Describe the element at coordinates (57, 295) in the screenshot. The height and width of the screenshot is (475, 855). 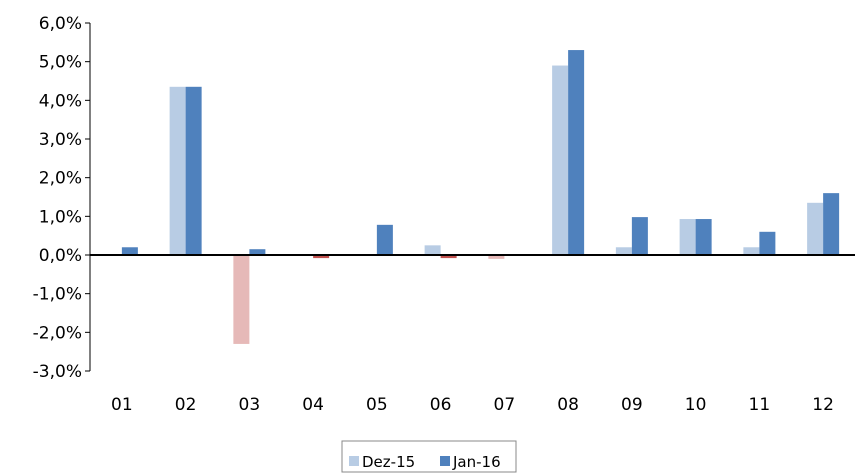
I see `y-tick-label: -1,0%` at that location.